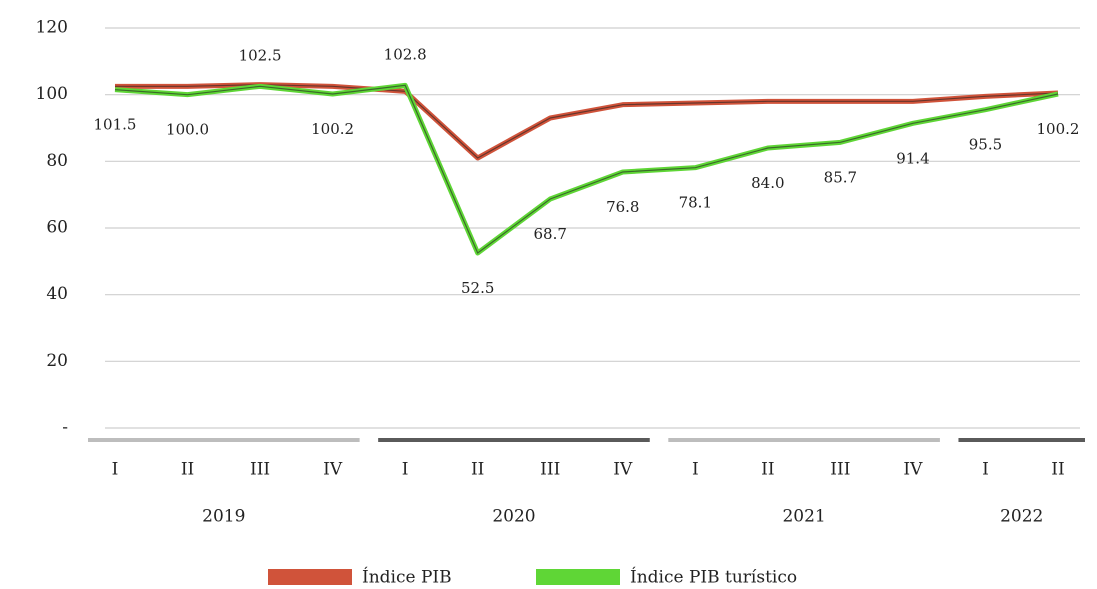 Image resolution: width=1097 pixels, height=589 pixels. I want to click on year-label: 2022, so click(1021, 517).